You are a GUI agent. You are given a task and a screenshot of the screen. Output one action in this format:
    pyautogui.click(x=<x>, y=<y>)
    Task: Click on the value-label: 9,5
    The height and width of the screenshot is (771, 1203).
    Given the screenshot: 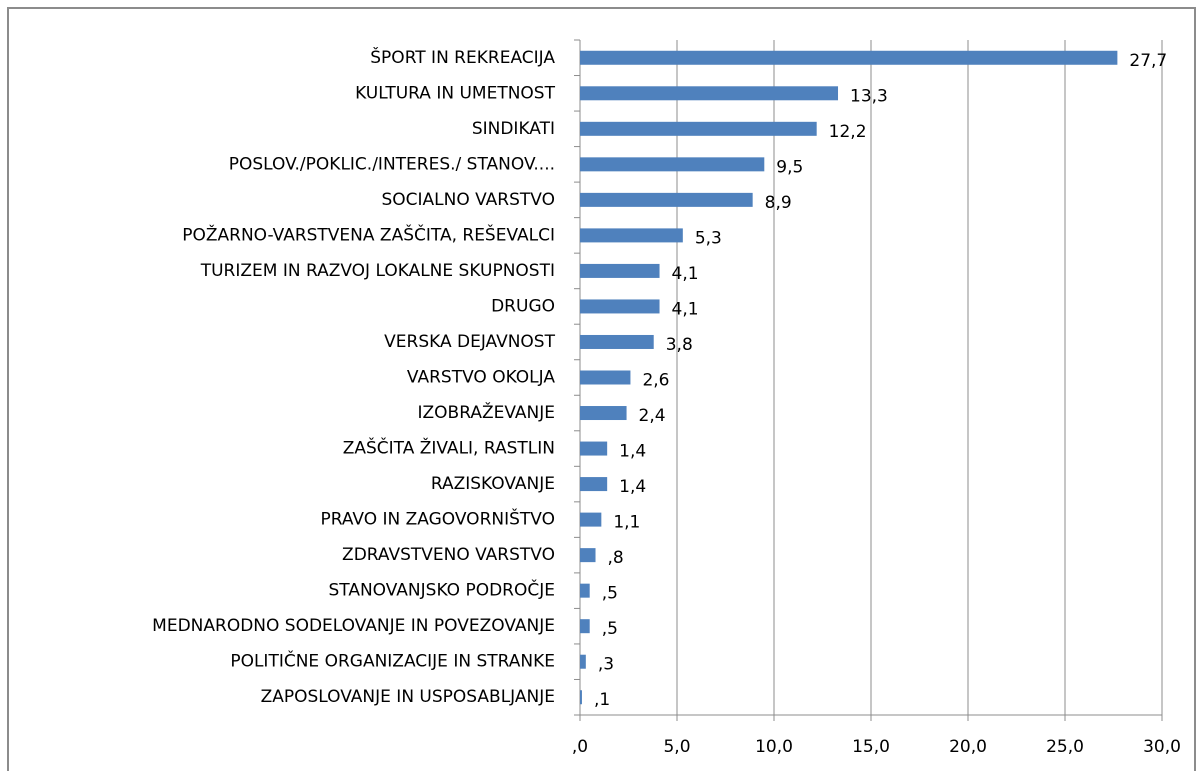 What is the action you would take?
    pyautogui.click(x=789, y=167)
    